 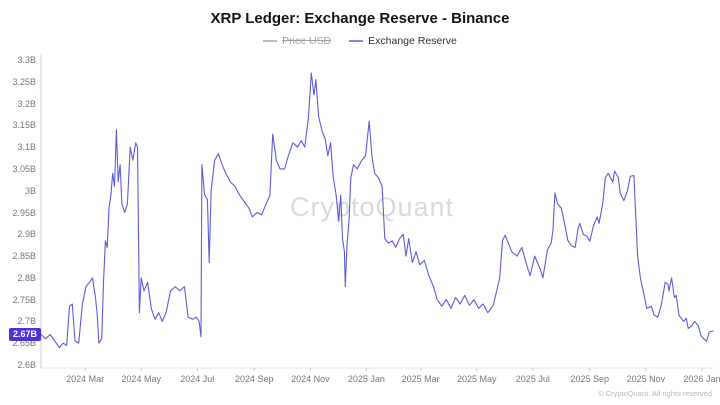 I want to click on legend-item-exchange-reserve: Exchange Reserve, so click(x=403, y=41).